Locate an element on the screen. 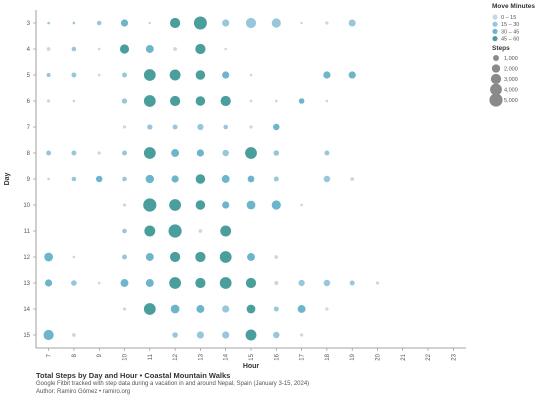 The height and width of the screenshot is (400, 538). x-tick-label: 8 is located at coordinates (75, 355).